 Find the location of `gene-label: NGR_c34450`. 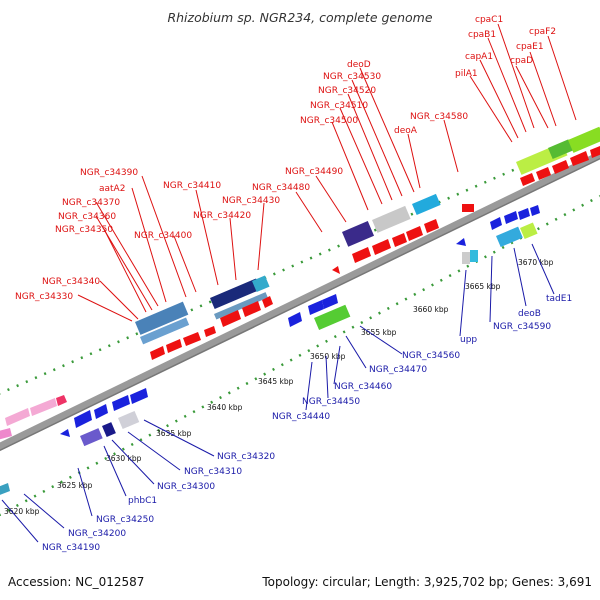

gene-label: NGR_c34450 is located at coordinates (331, 402).